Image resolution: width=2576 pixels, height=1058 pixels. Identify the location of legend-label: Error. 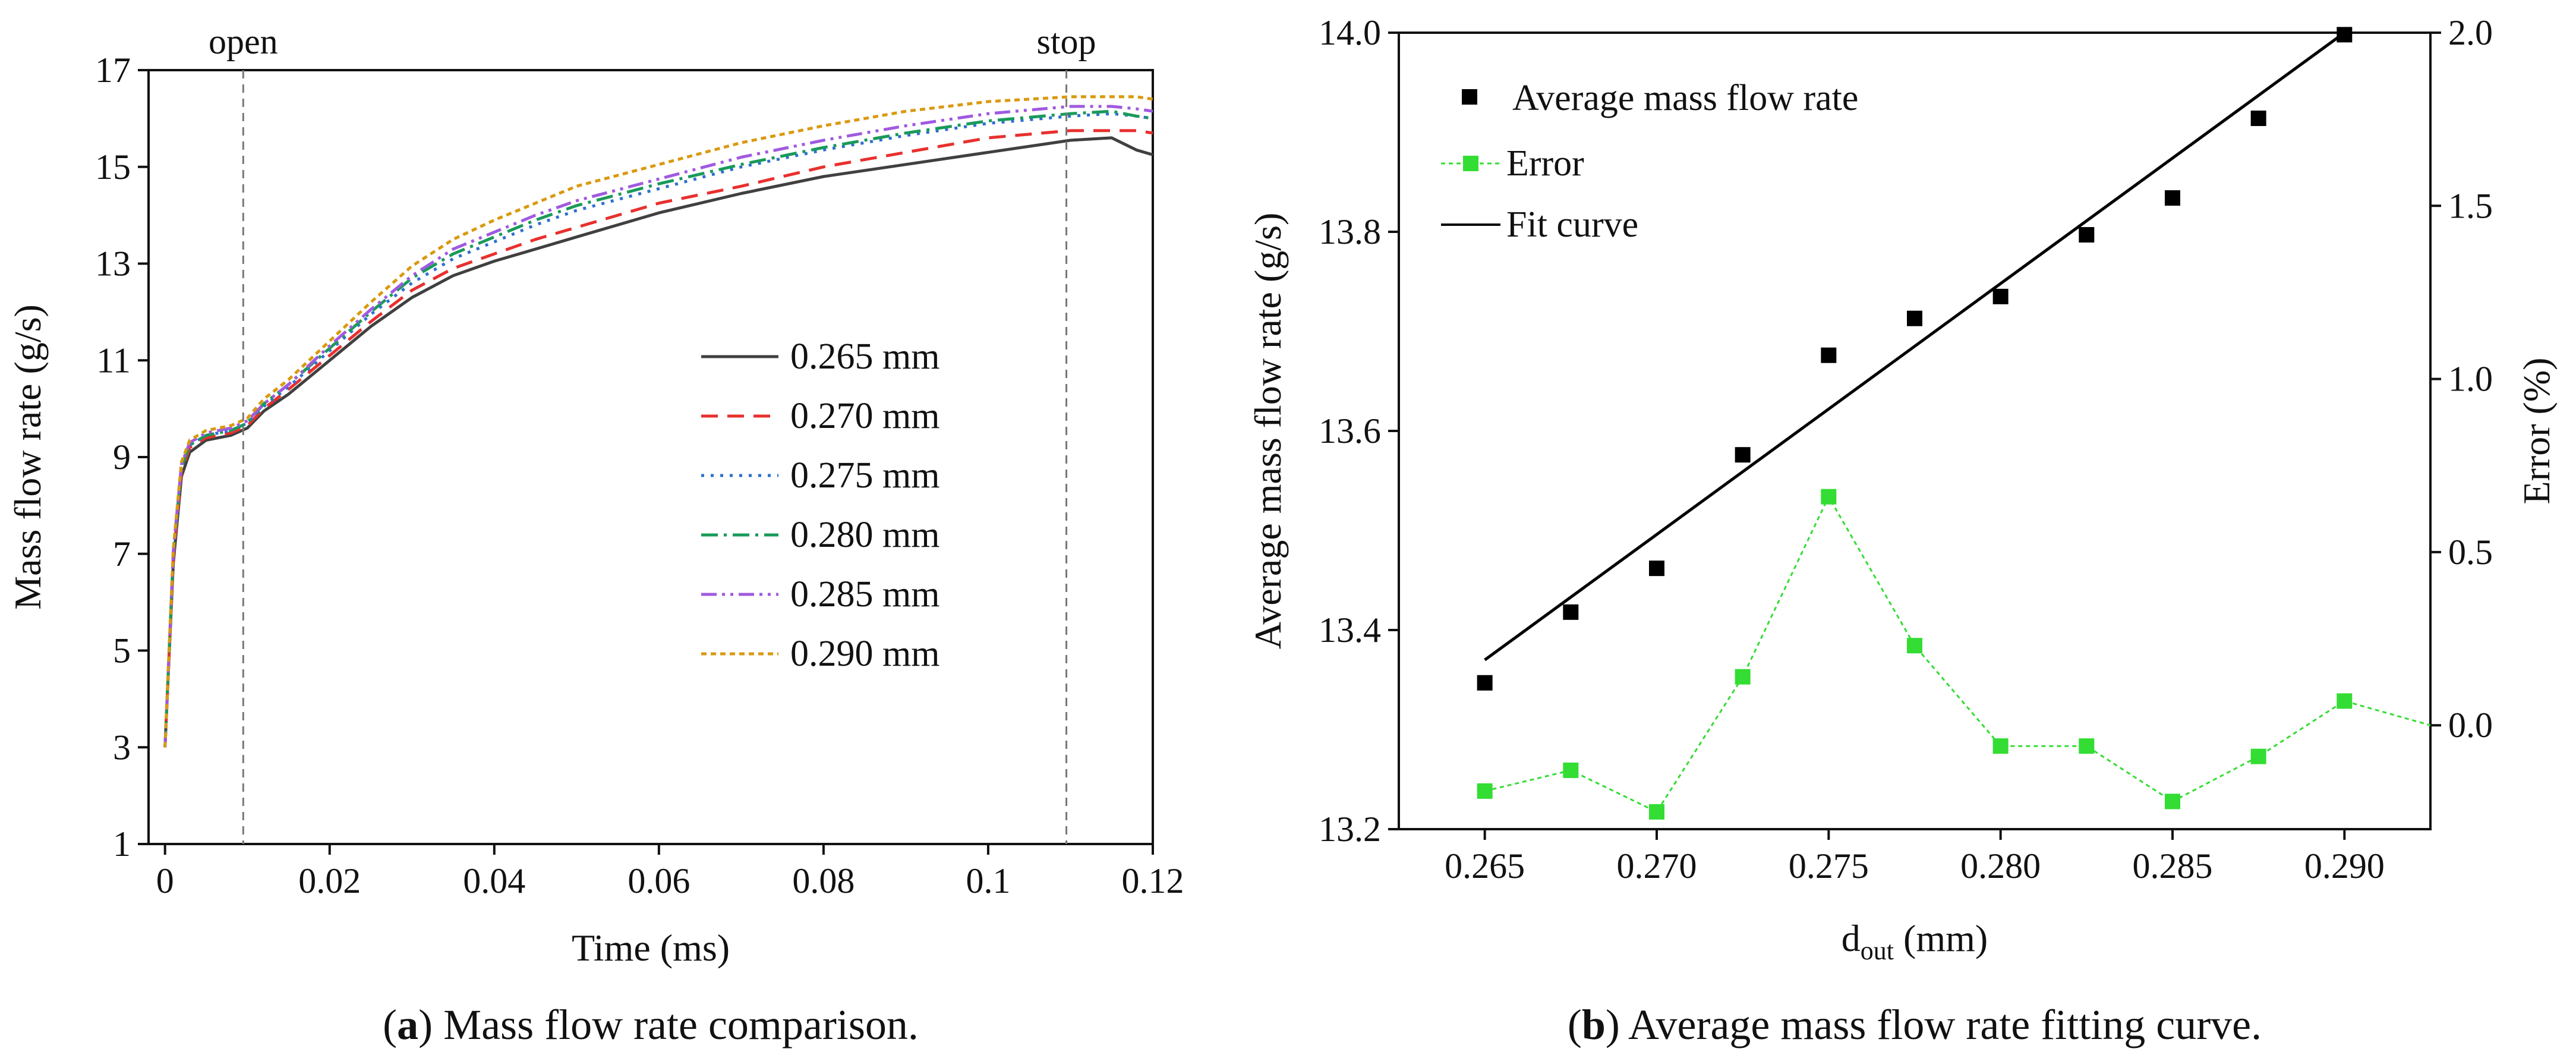
(1545, 163).